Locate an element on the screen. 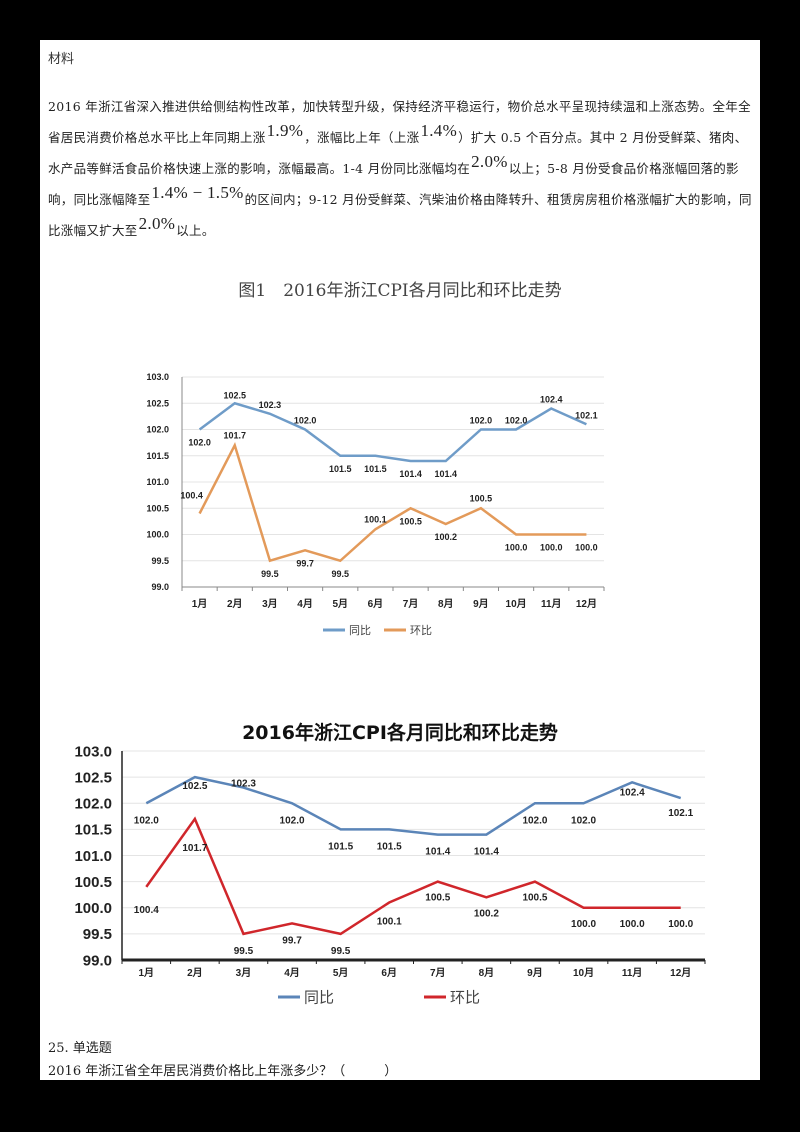  data-label: 102.3 is located at coordinates (243, 784).